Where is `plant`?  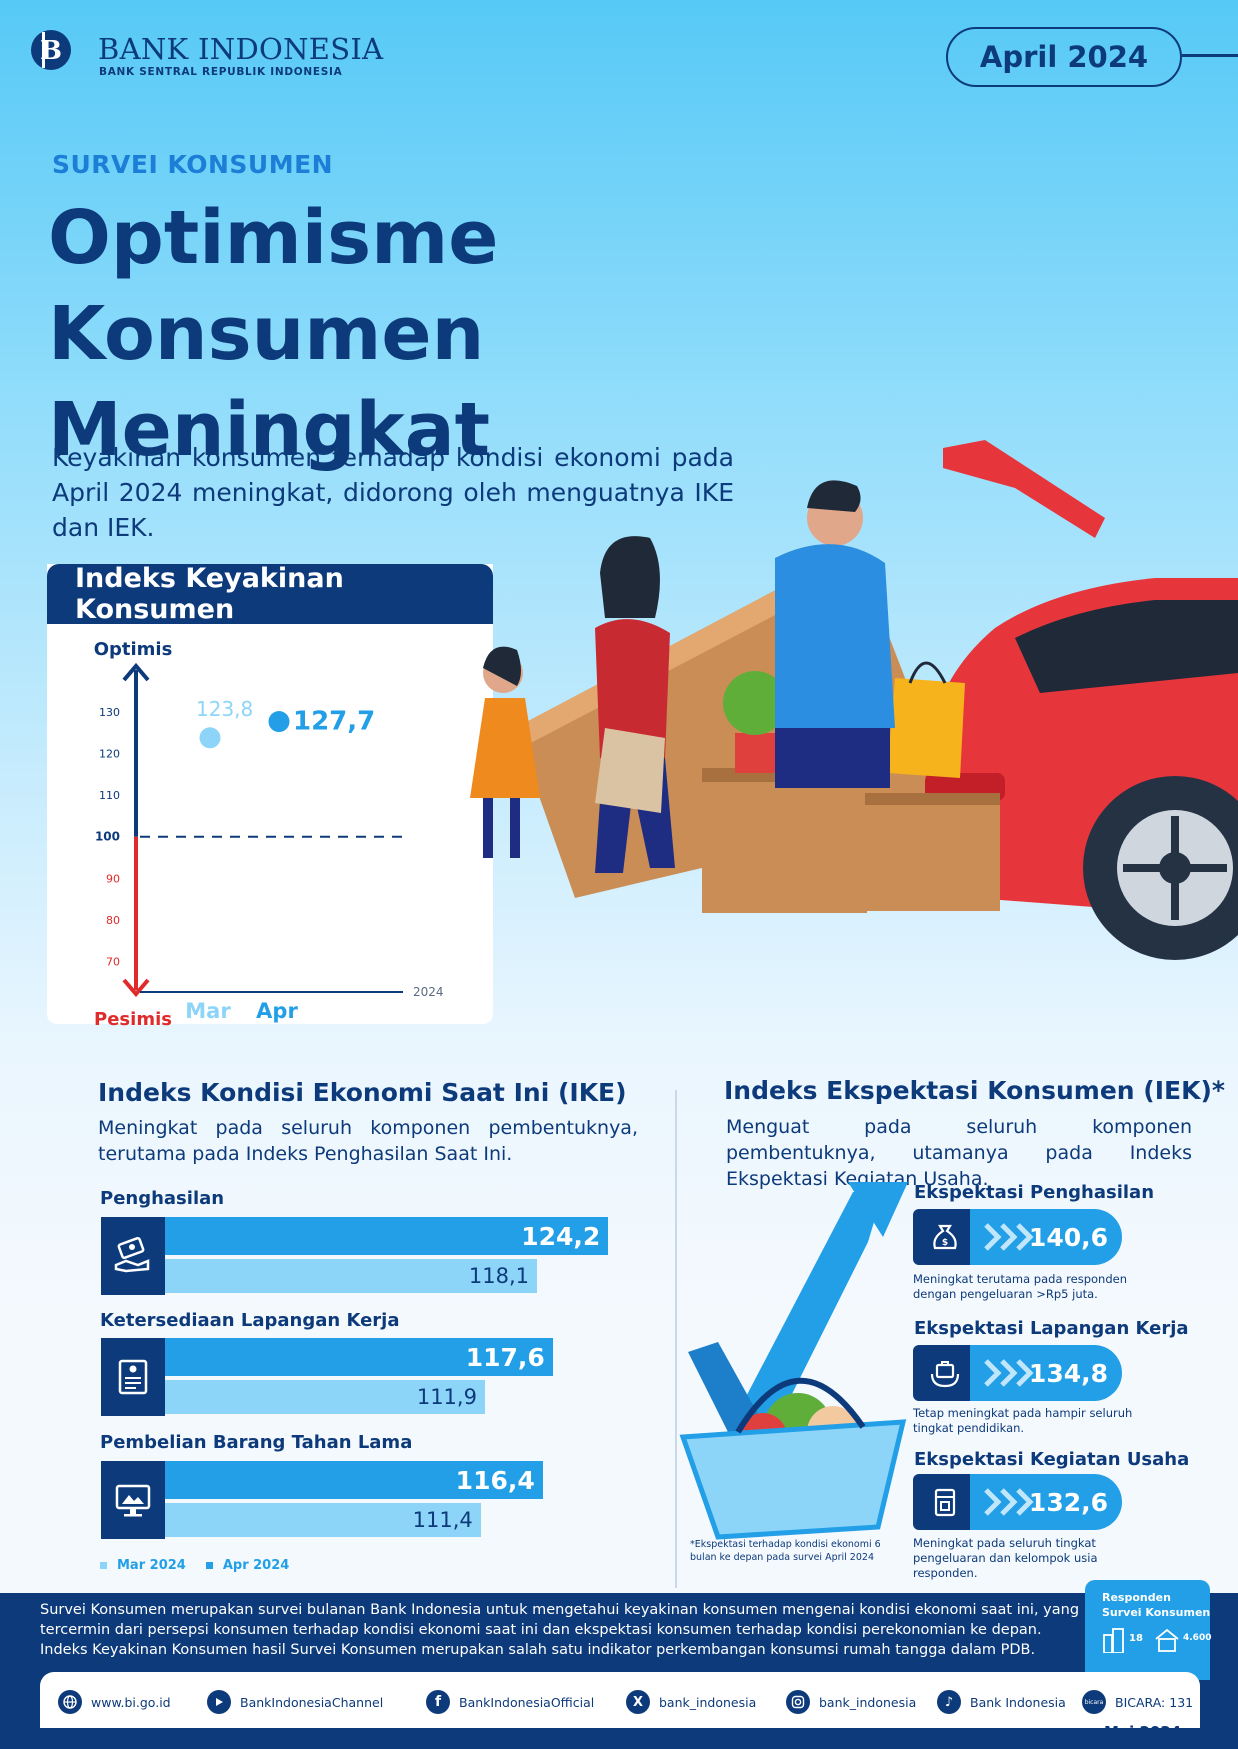 plant is located at coordinates (755, 703).